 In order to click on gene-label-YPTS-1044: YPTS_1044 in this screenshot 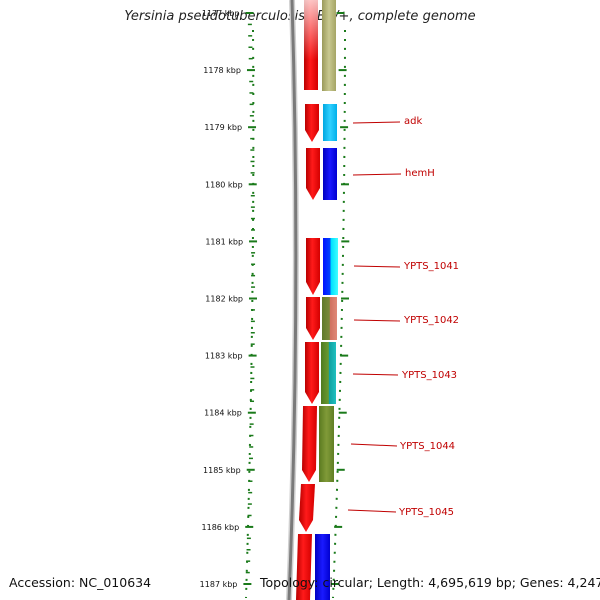, I will do `click(427, 446)`.